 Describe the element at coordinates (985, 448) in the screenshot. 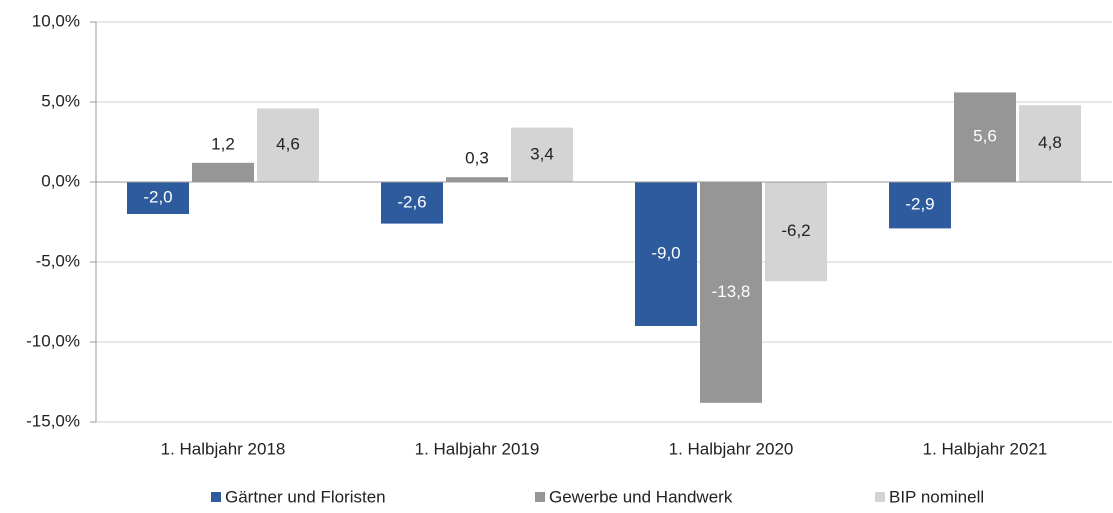

I see `x-tick-label: 1. Halbjahr 2021` at that location.